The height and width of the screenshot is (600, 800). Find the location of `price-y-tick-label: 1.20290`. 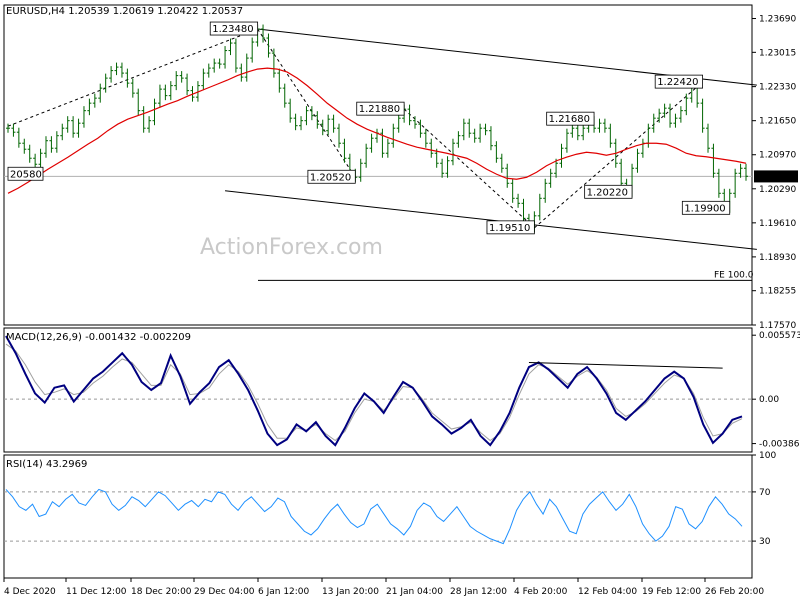

price-y-tick-label: 1.20290 is located at coordinates (777, 190).